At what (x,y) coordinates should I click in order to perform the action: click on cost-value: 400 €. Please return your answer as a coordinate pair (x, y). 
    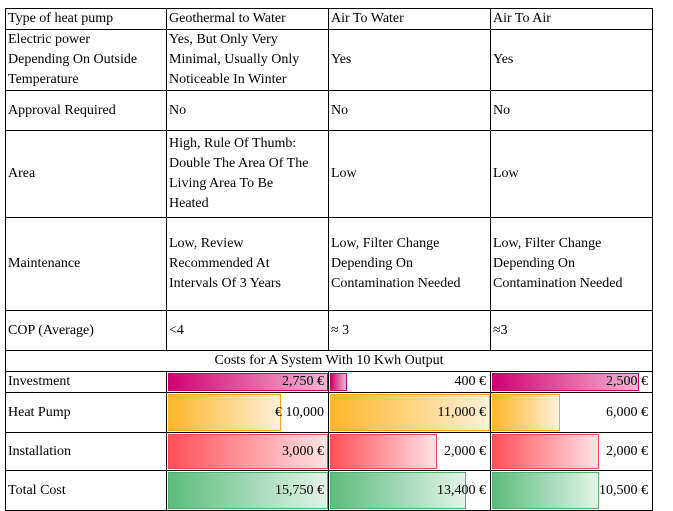
    Looking at the image, I should click on (470, 381).